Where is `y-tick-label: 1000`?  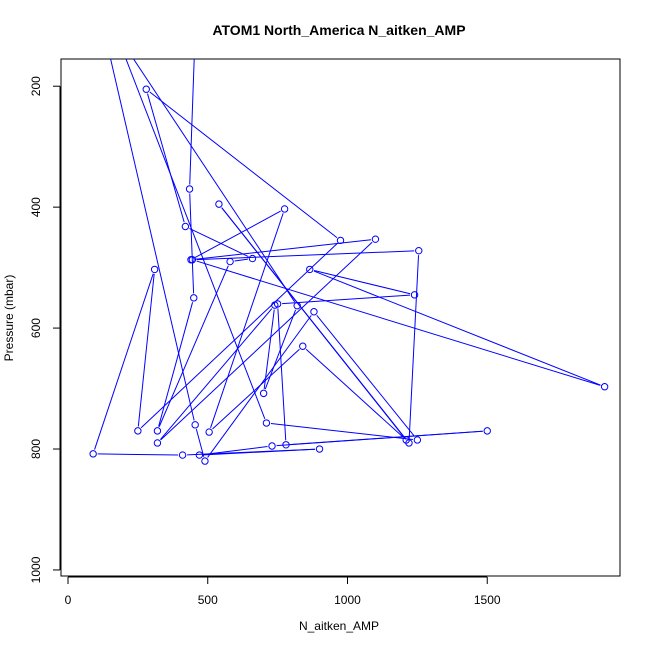
y-tick-label: 1000 is located at coordinates (36, 569).